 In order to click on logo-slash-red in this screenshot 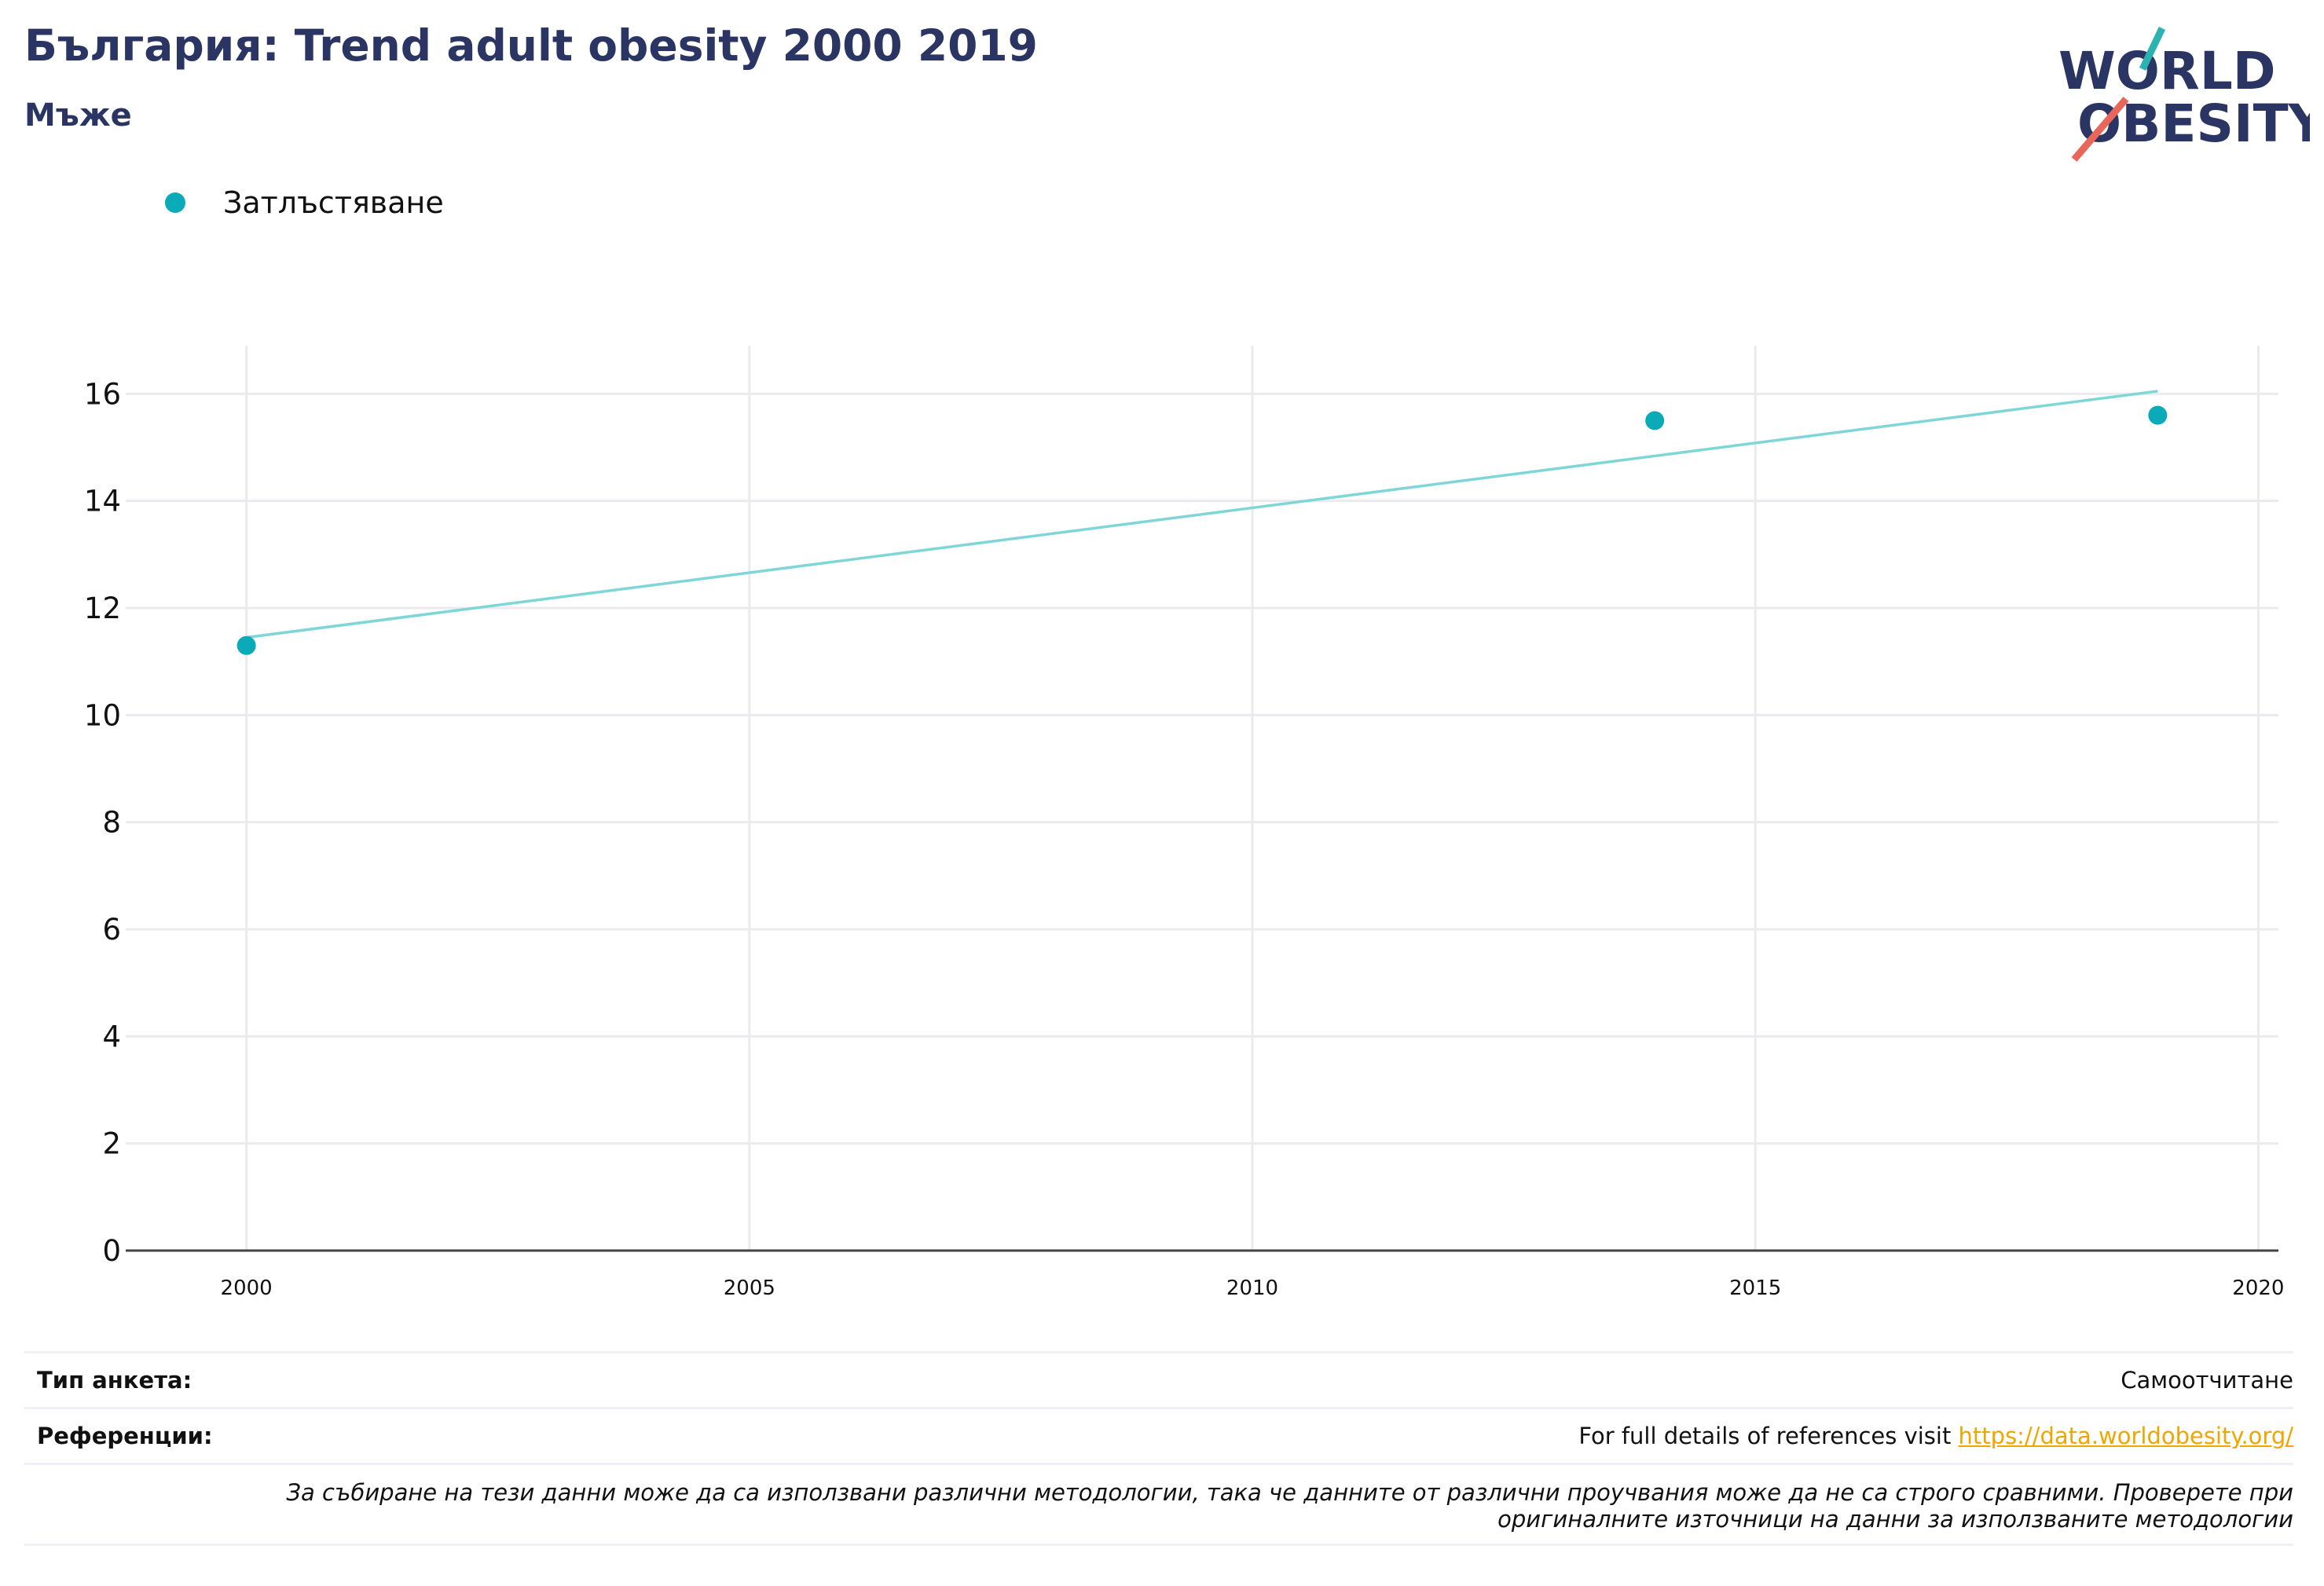, I will do `click(2100, 129)`.